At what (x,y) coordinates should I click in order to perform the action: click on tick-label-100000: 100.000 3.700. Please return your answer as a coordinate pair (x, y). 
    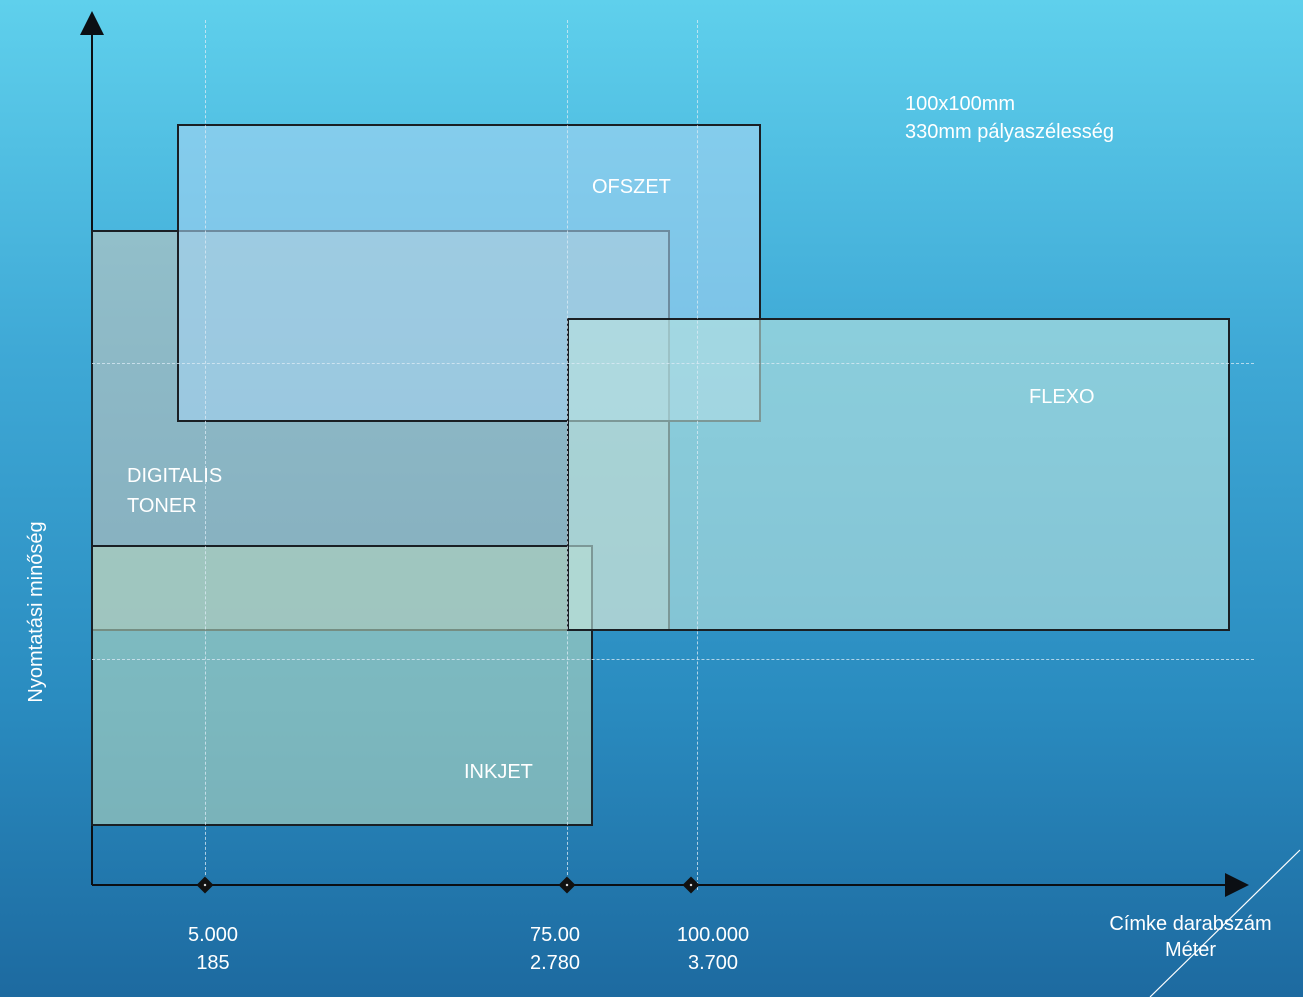
    Looking at the image, I should click on (713, 949).